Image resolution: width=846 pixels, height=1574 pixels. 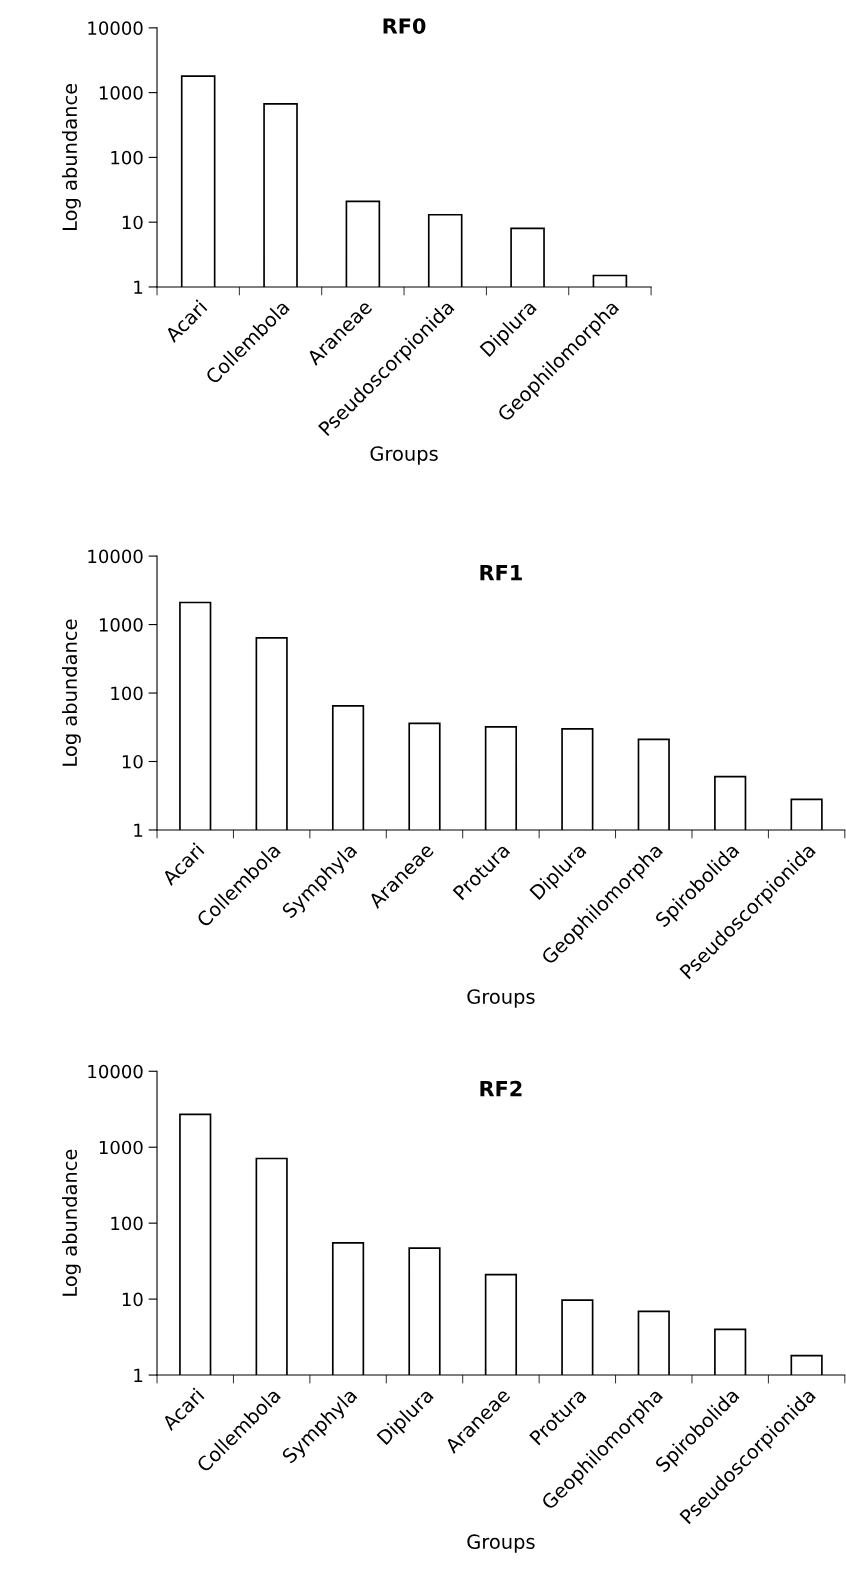 I want to click on chart-title: RF2, so click(x=501, y=1088).